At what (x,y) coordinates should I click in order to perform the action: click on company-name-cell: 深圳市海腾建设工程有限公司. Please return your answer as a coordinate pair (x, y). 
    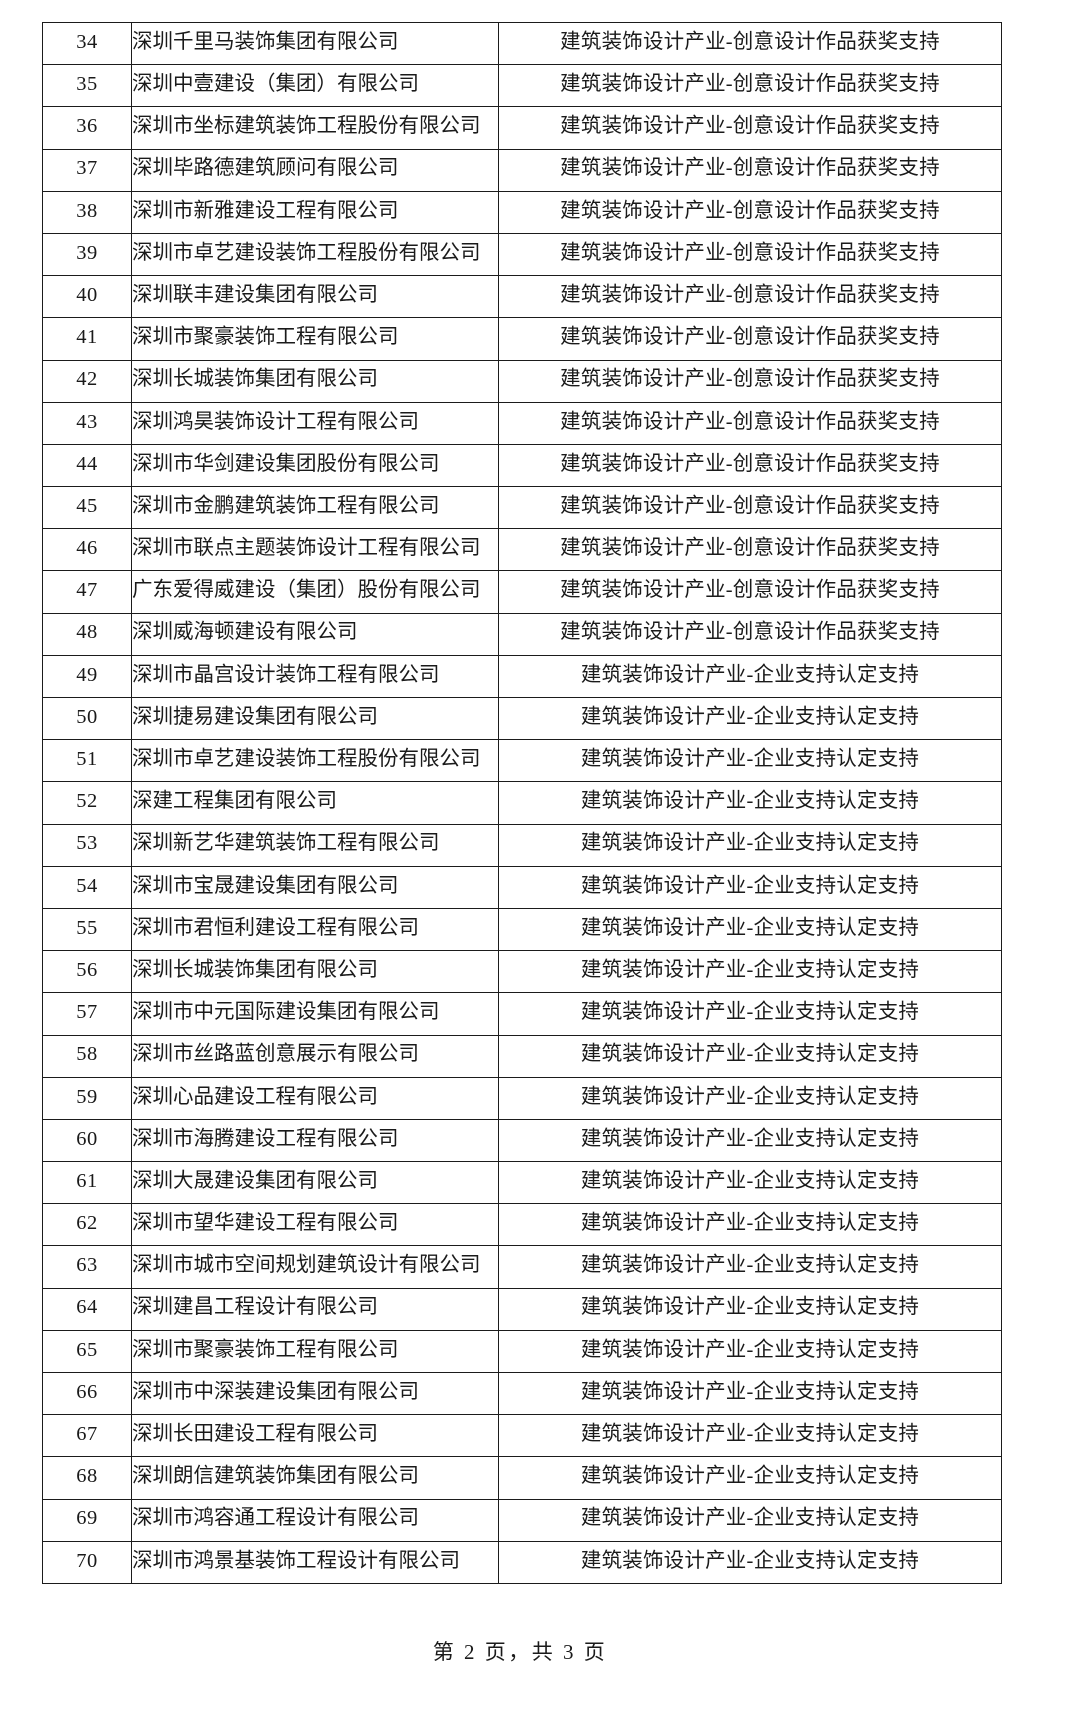
    Looking at the image, I should click on (315, 1140).